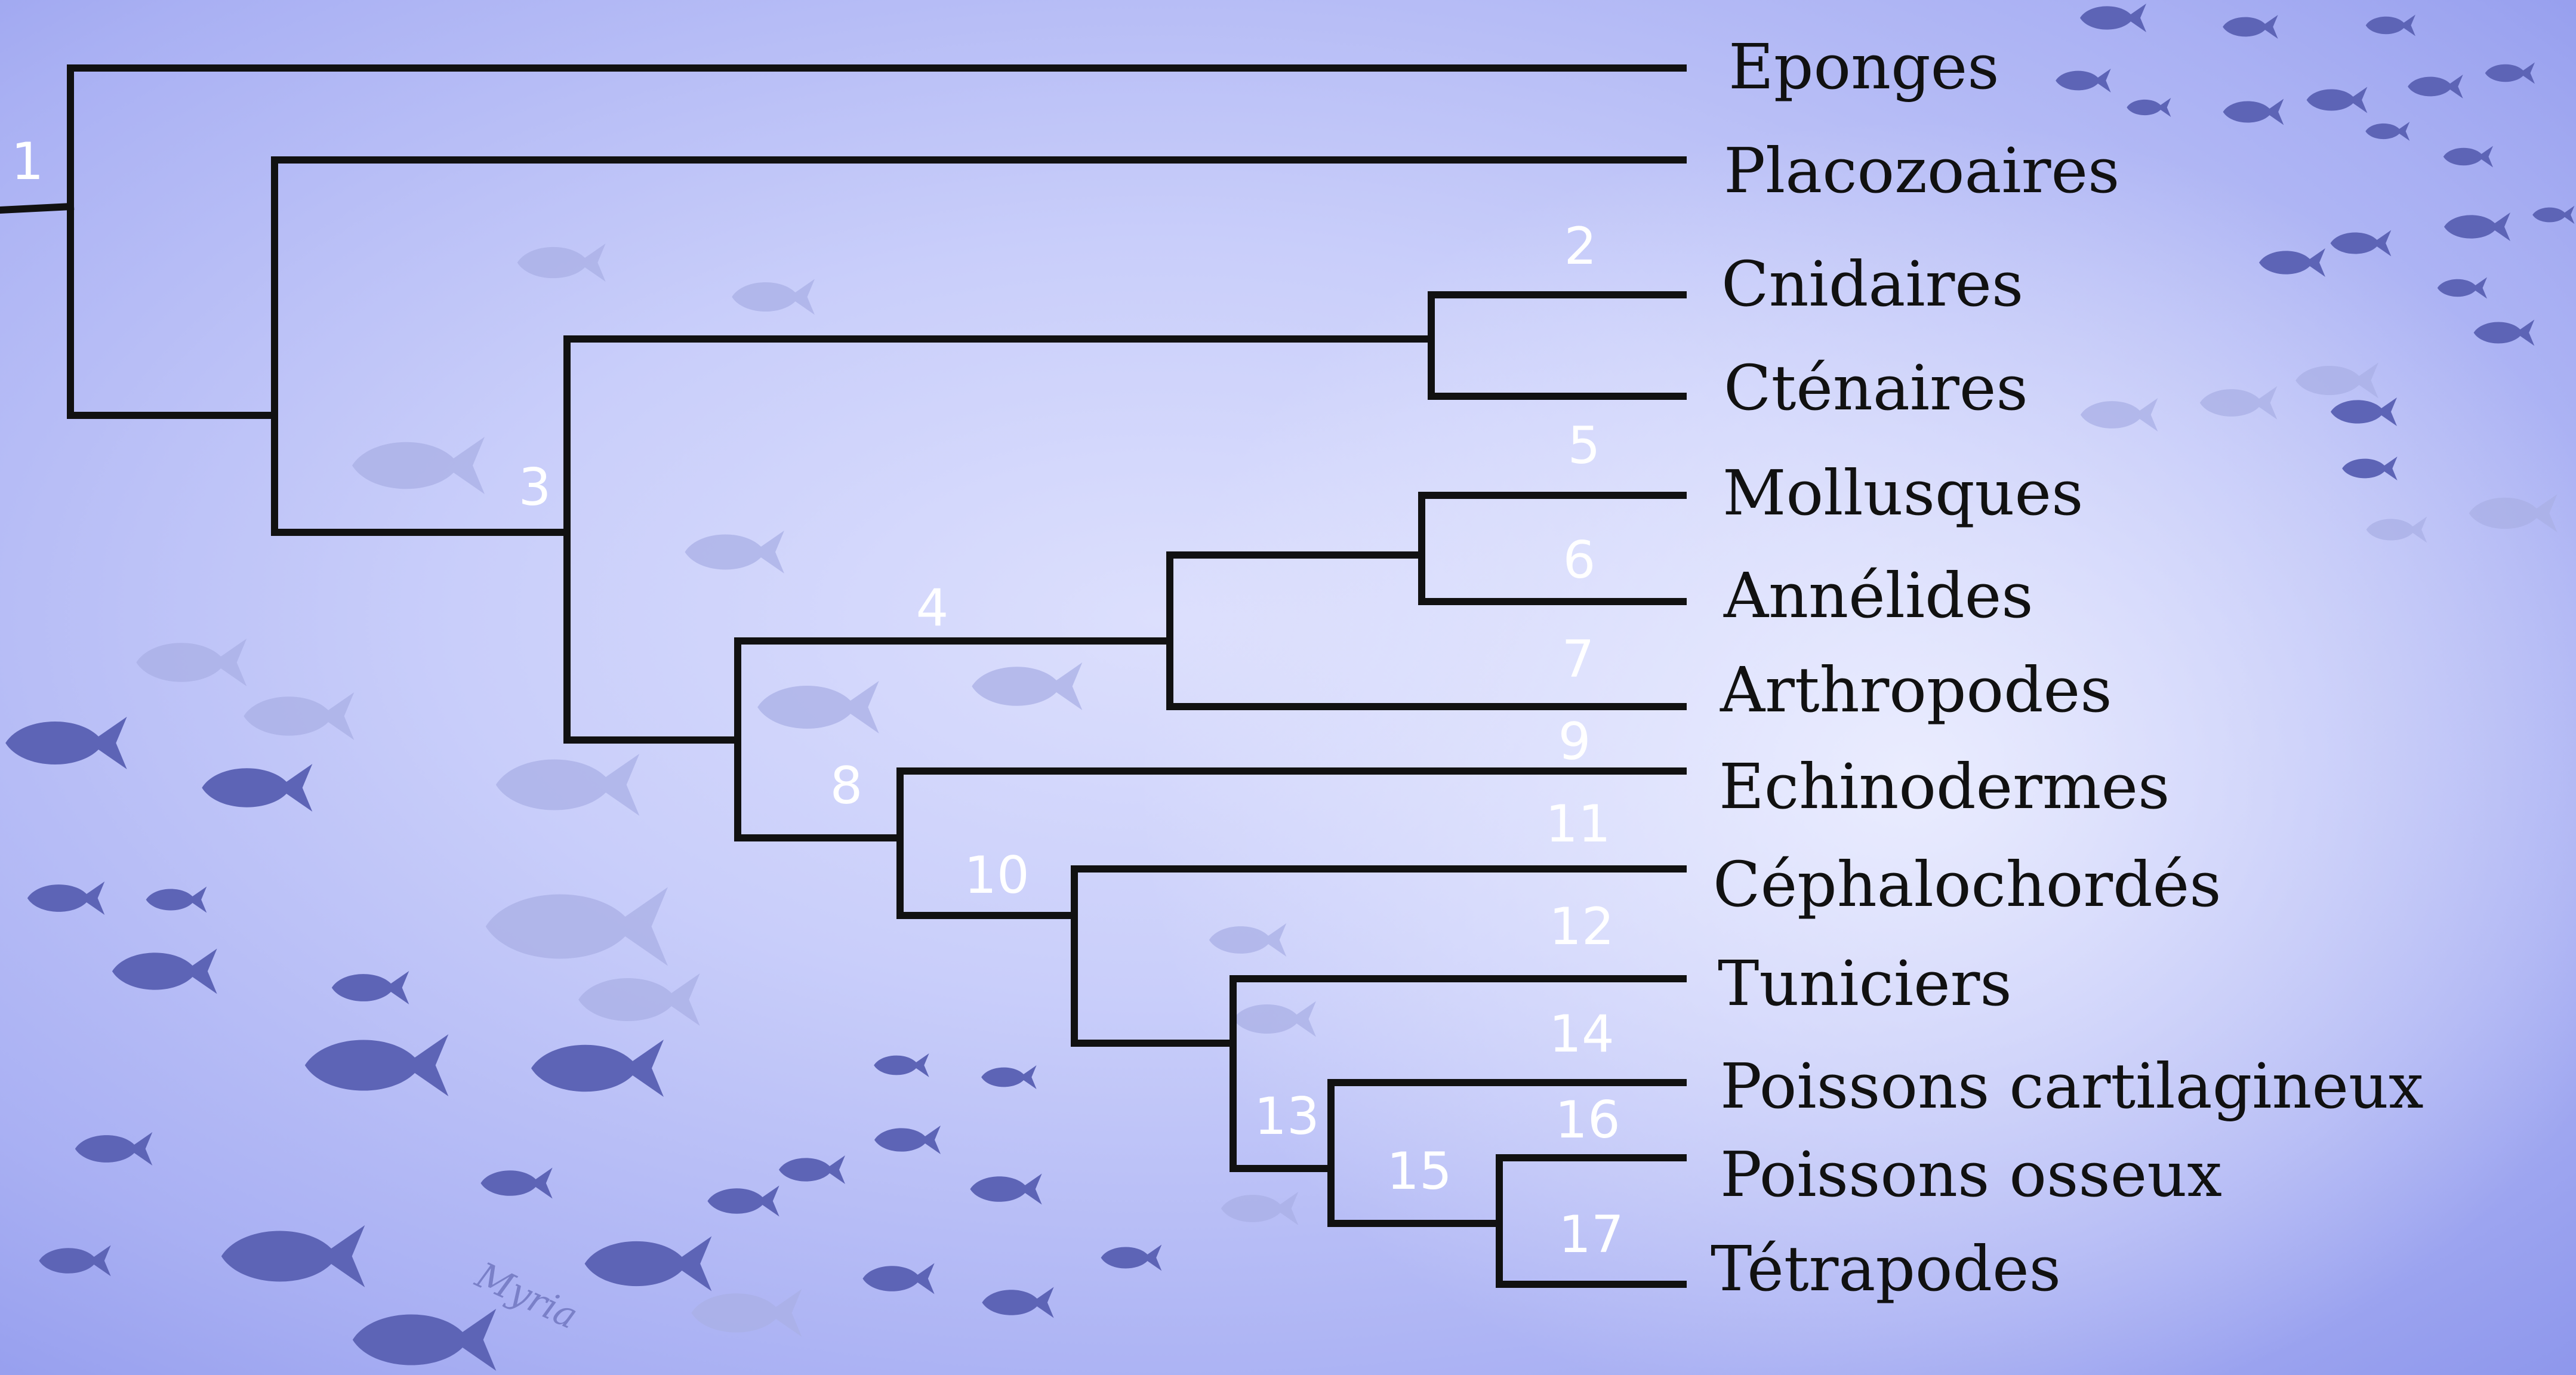  I want to click on node-15-split, so click(1591, 1221).